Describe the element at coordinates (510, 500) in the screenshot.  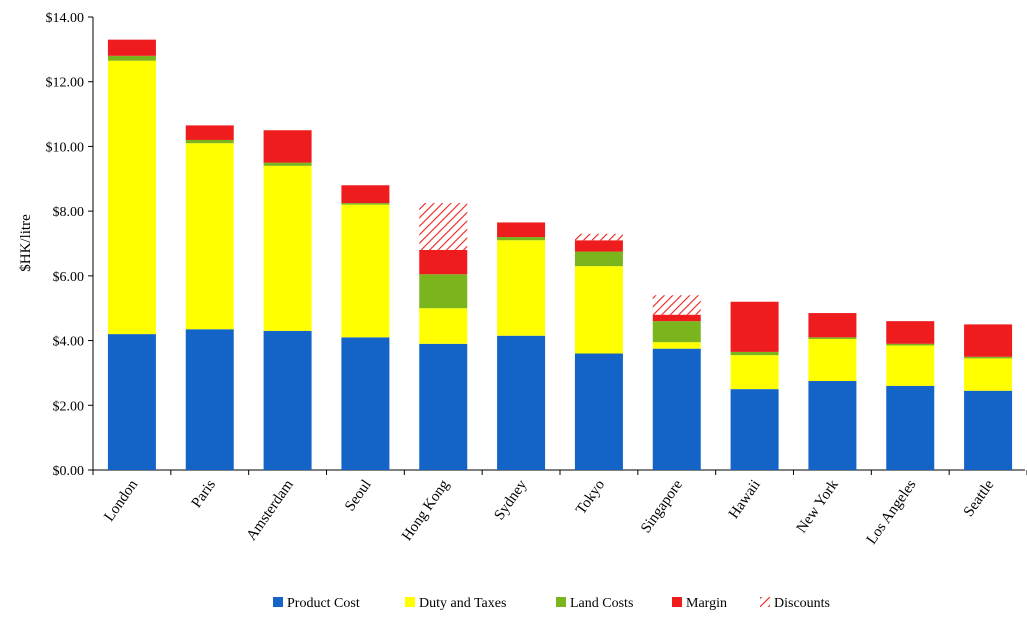
I see `x-tick-label: Sydney` at that location.